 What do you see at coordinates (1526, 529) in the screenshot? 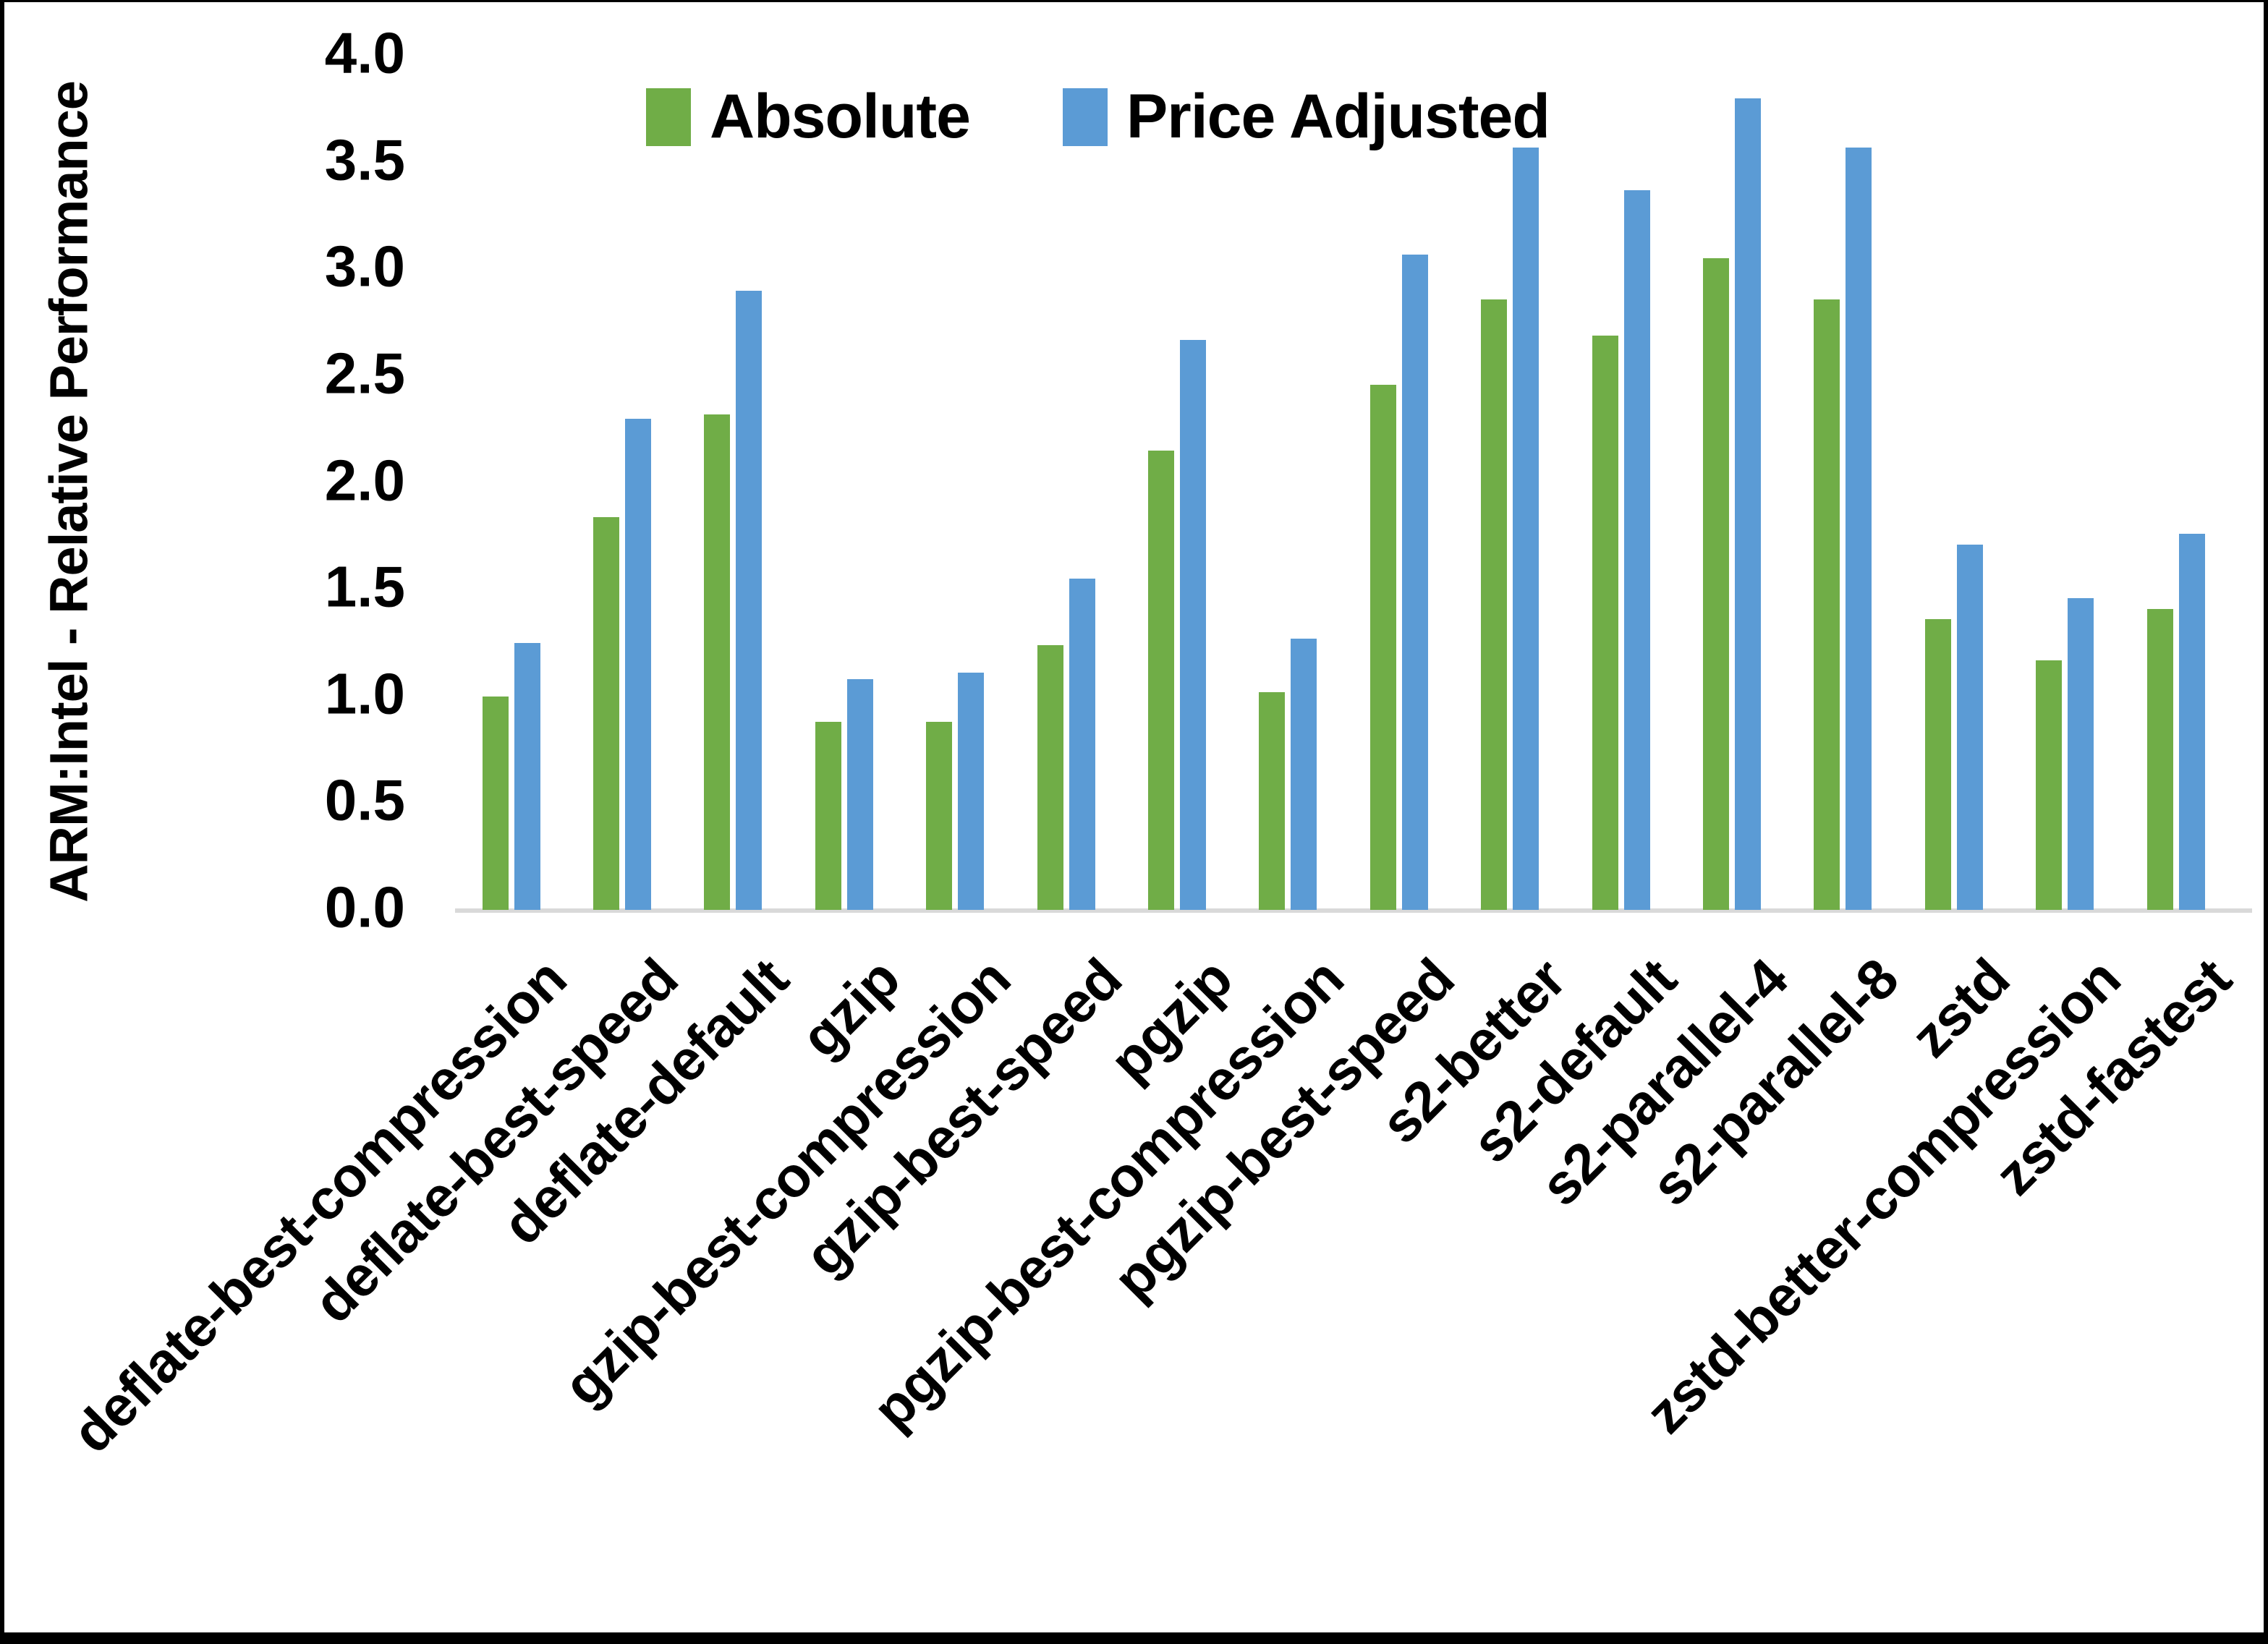
I see `bar-s2-better-price-adjusted` at bounding box center [1526, 529].